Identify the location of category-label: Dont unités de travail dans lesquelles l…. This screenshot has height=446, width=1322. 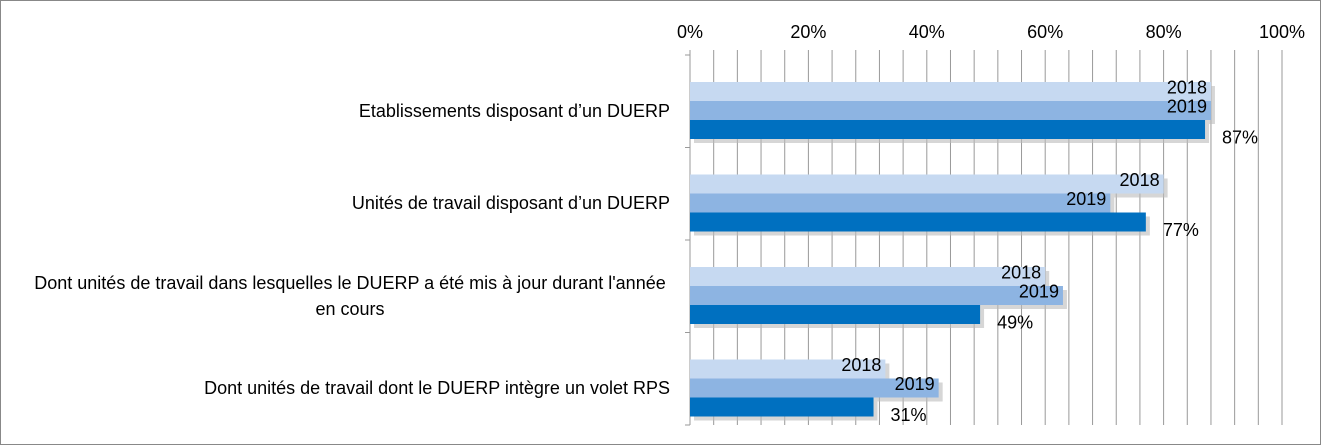
(350, 295).